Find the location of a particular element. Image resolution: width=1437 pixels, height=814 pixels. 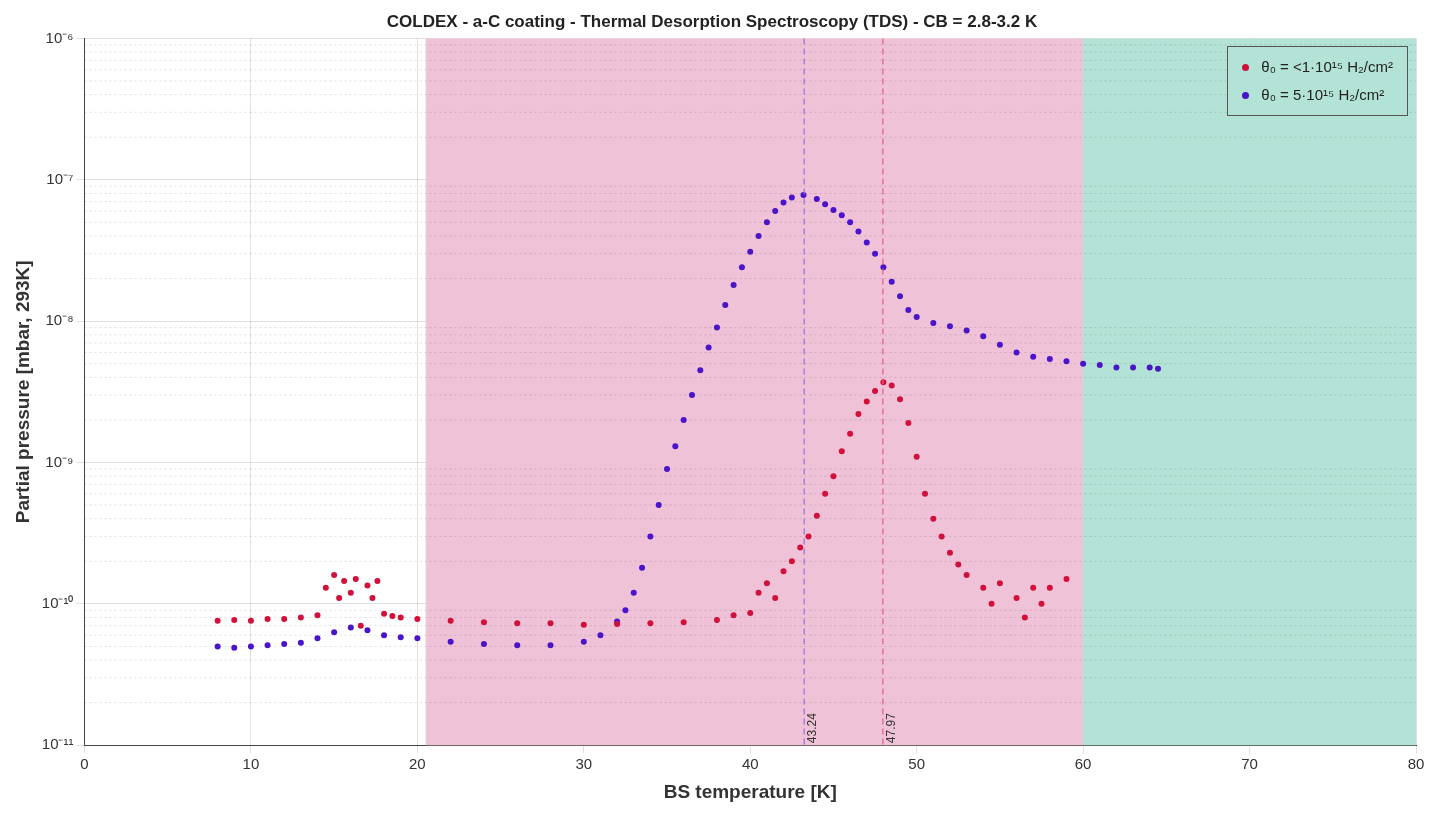

y-tick-label: 10⁻¹¹ is located at coordinates (57, 744).